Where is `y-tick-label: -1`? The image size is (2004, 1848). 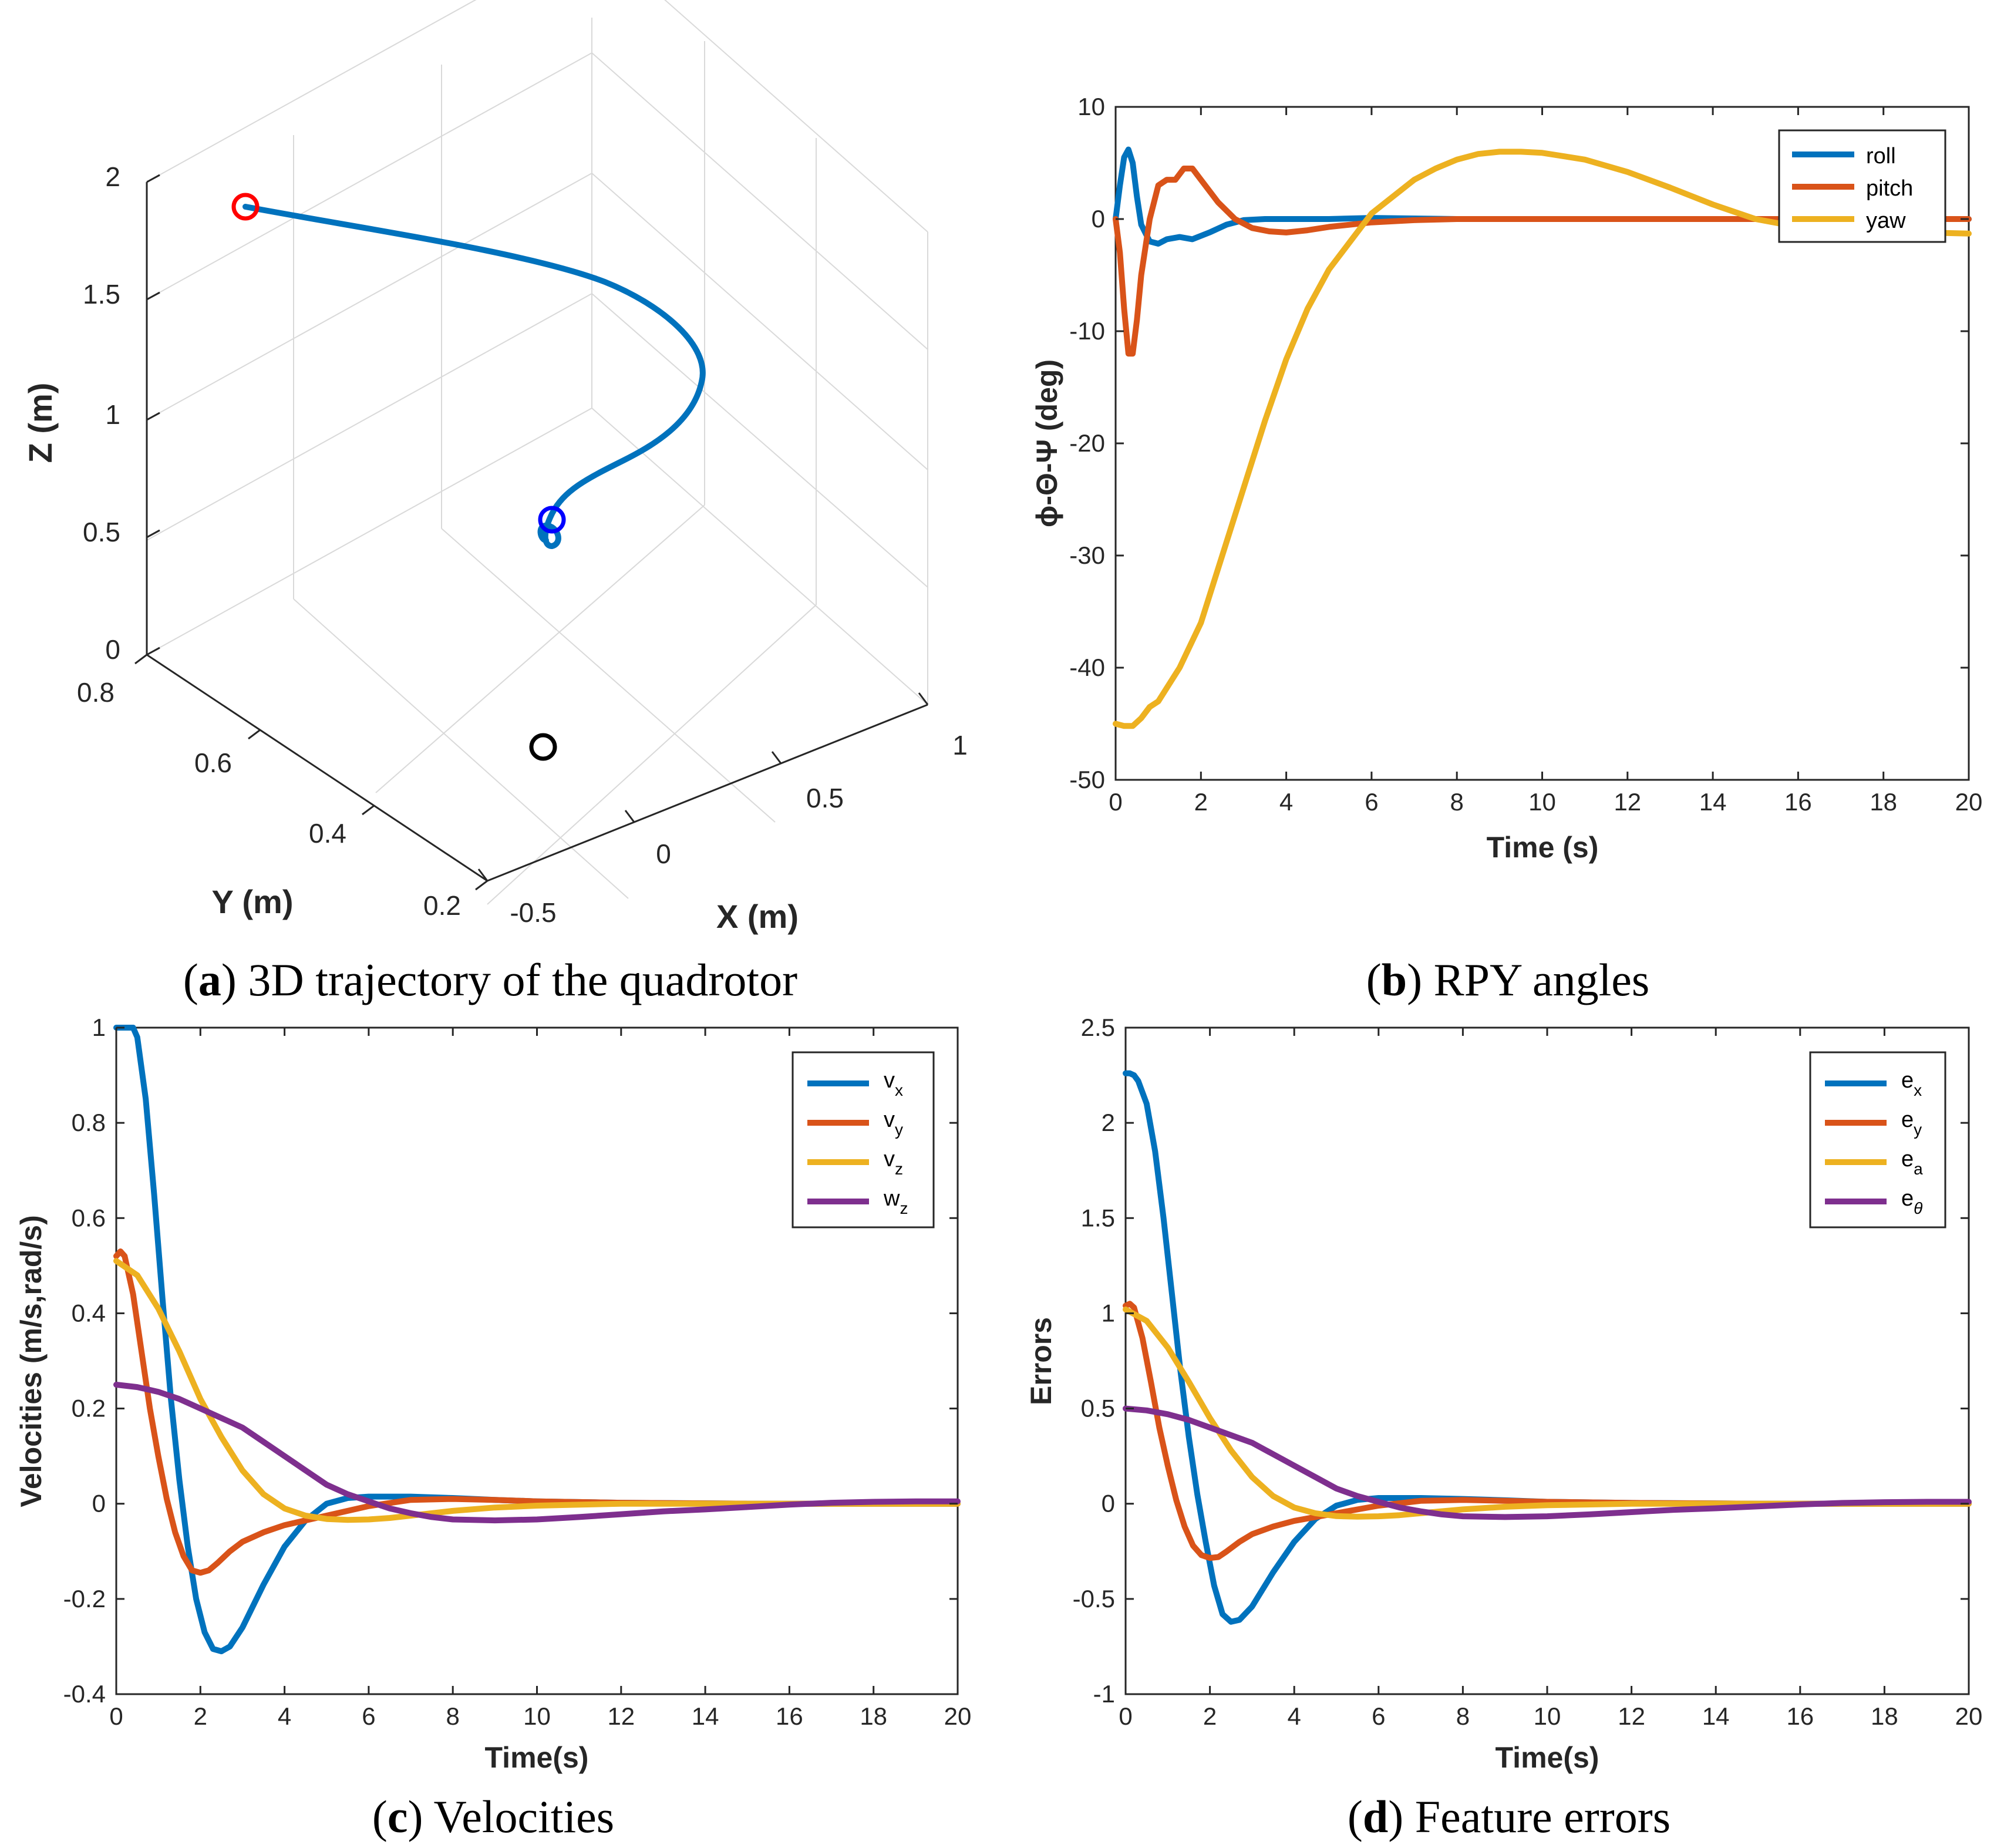 y-tick-label: -1 is located at coordinates (1104, 1694).